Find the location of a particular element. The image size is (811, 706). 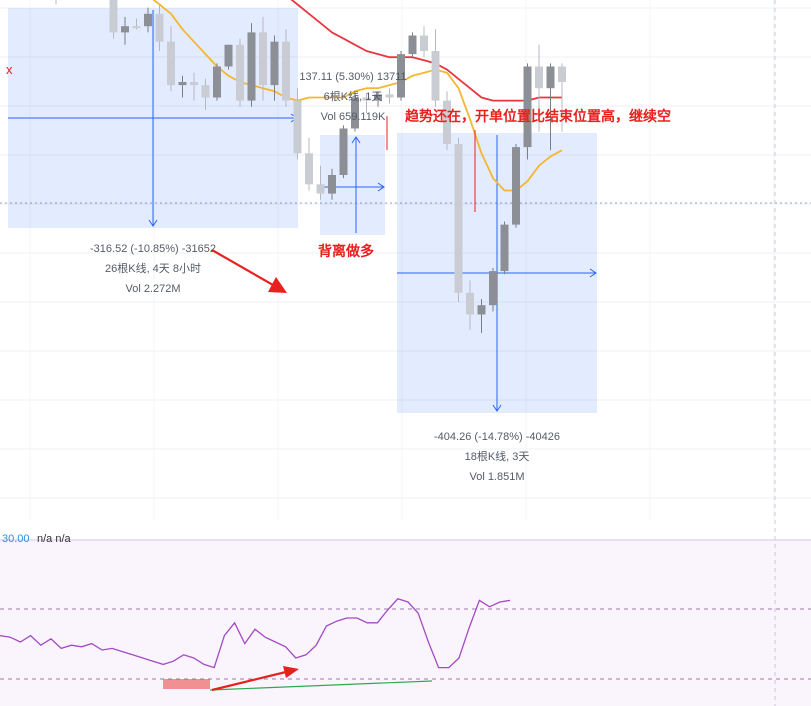

divergence-arrow-price-head is located at coordinates (277, 285).